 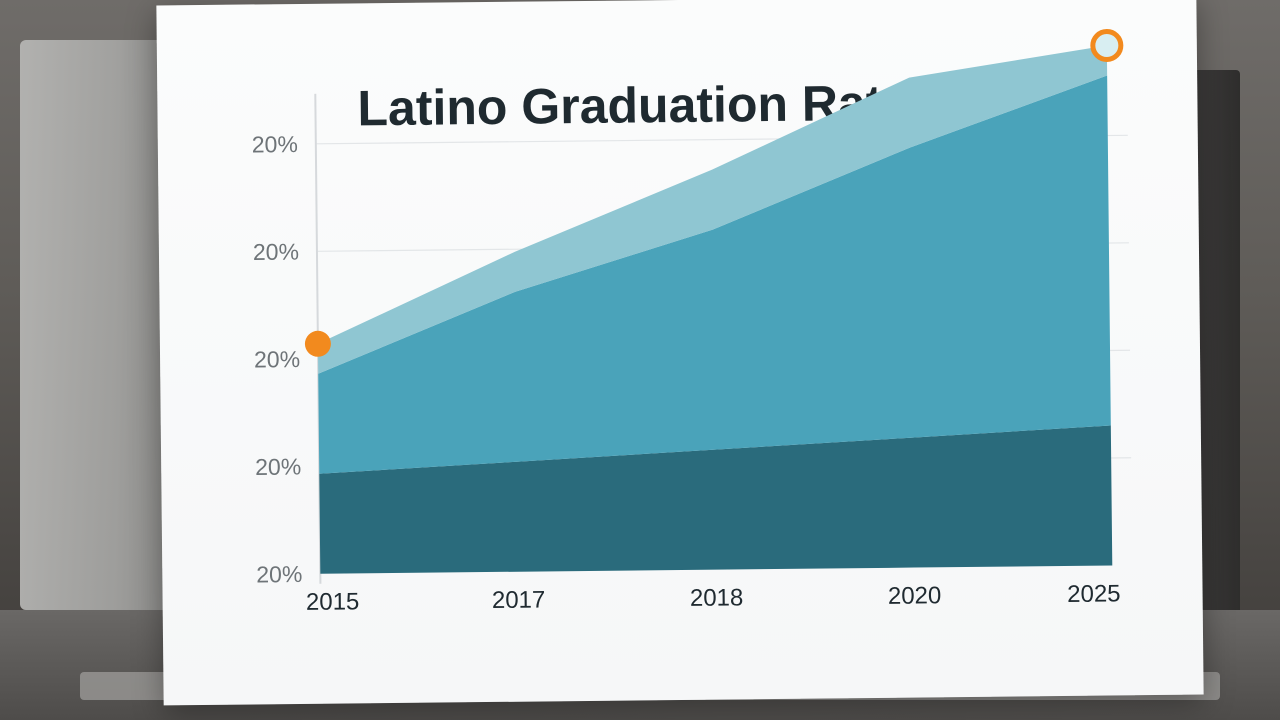 What do you see at coordinates (317, 343) in the screenshot?
I see `start-marker` at bounding box center [317, 343].